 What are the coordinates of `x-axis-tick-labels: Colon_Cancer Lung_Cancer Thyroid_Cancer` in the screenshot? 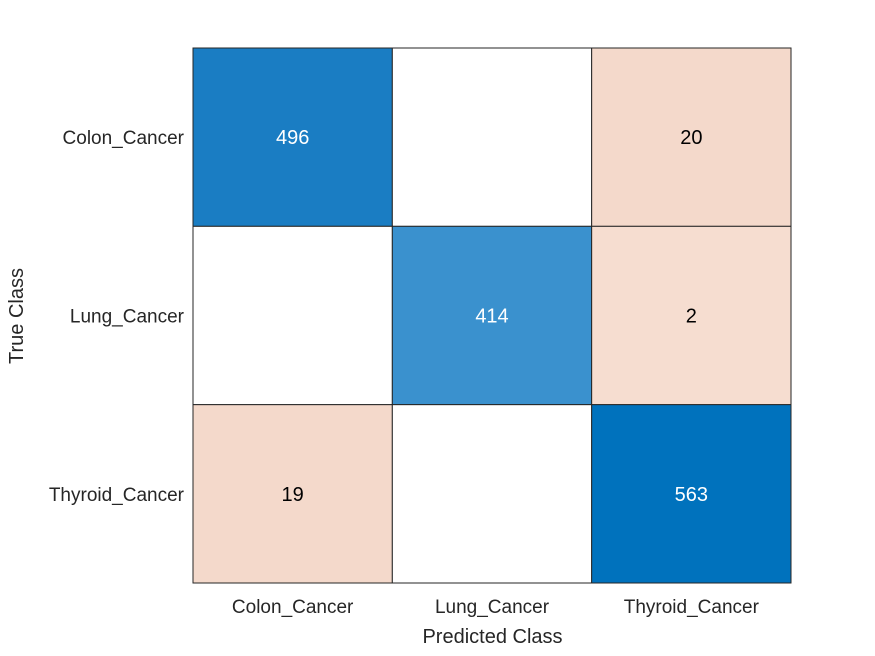 It's located at (496, 607).